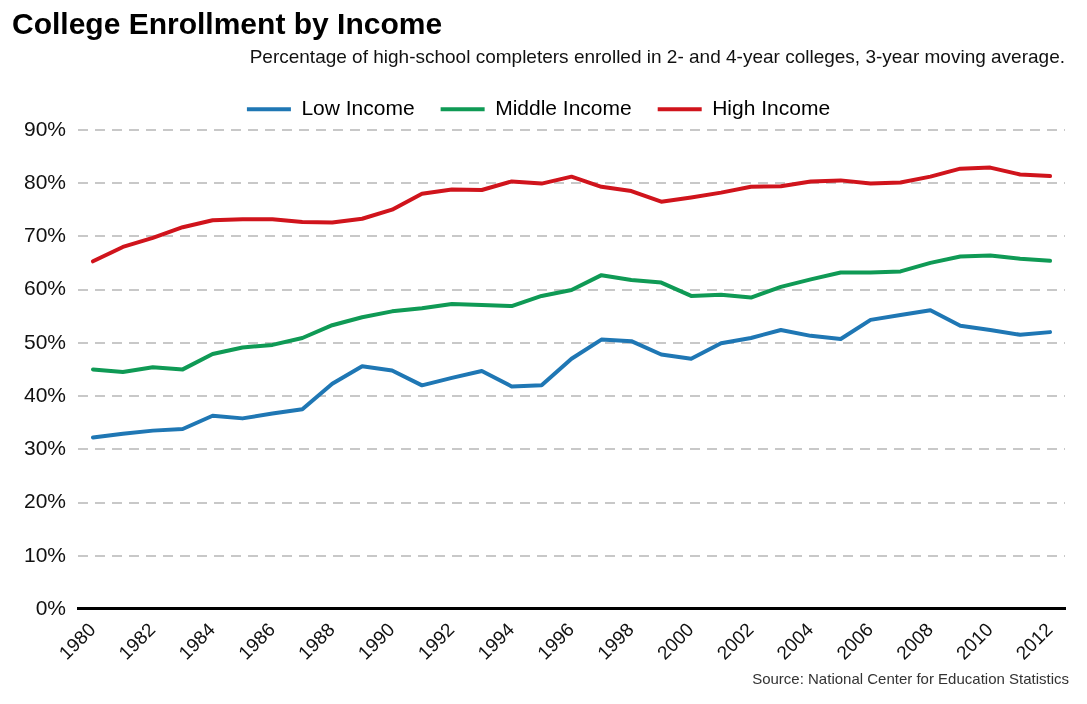 Image resolution: width=1087 pixels, height=704 pixels. What do you see at coordinates (45, 181) in the screenshot?
I see `y-tick-label: 80%` at bounding box center [45, 181].